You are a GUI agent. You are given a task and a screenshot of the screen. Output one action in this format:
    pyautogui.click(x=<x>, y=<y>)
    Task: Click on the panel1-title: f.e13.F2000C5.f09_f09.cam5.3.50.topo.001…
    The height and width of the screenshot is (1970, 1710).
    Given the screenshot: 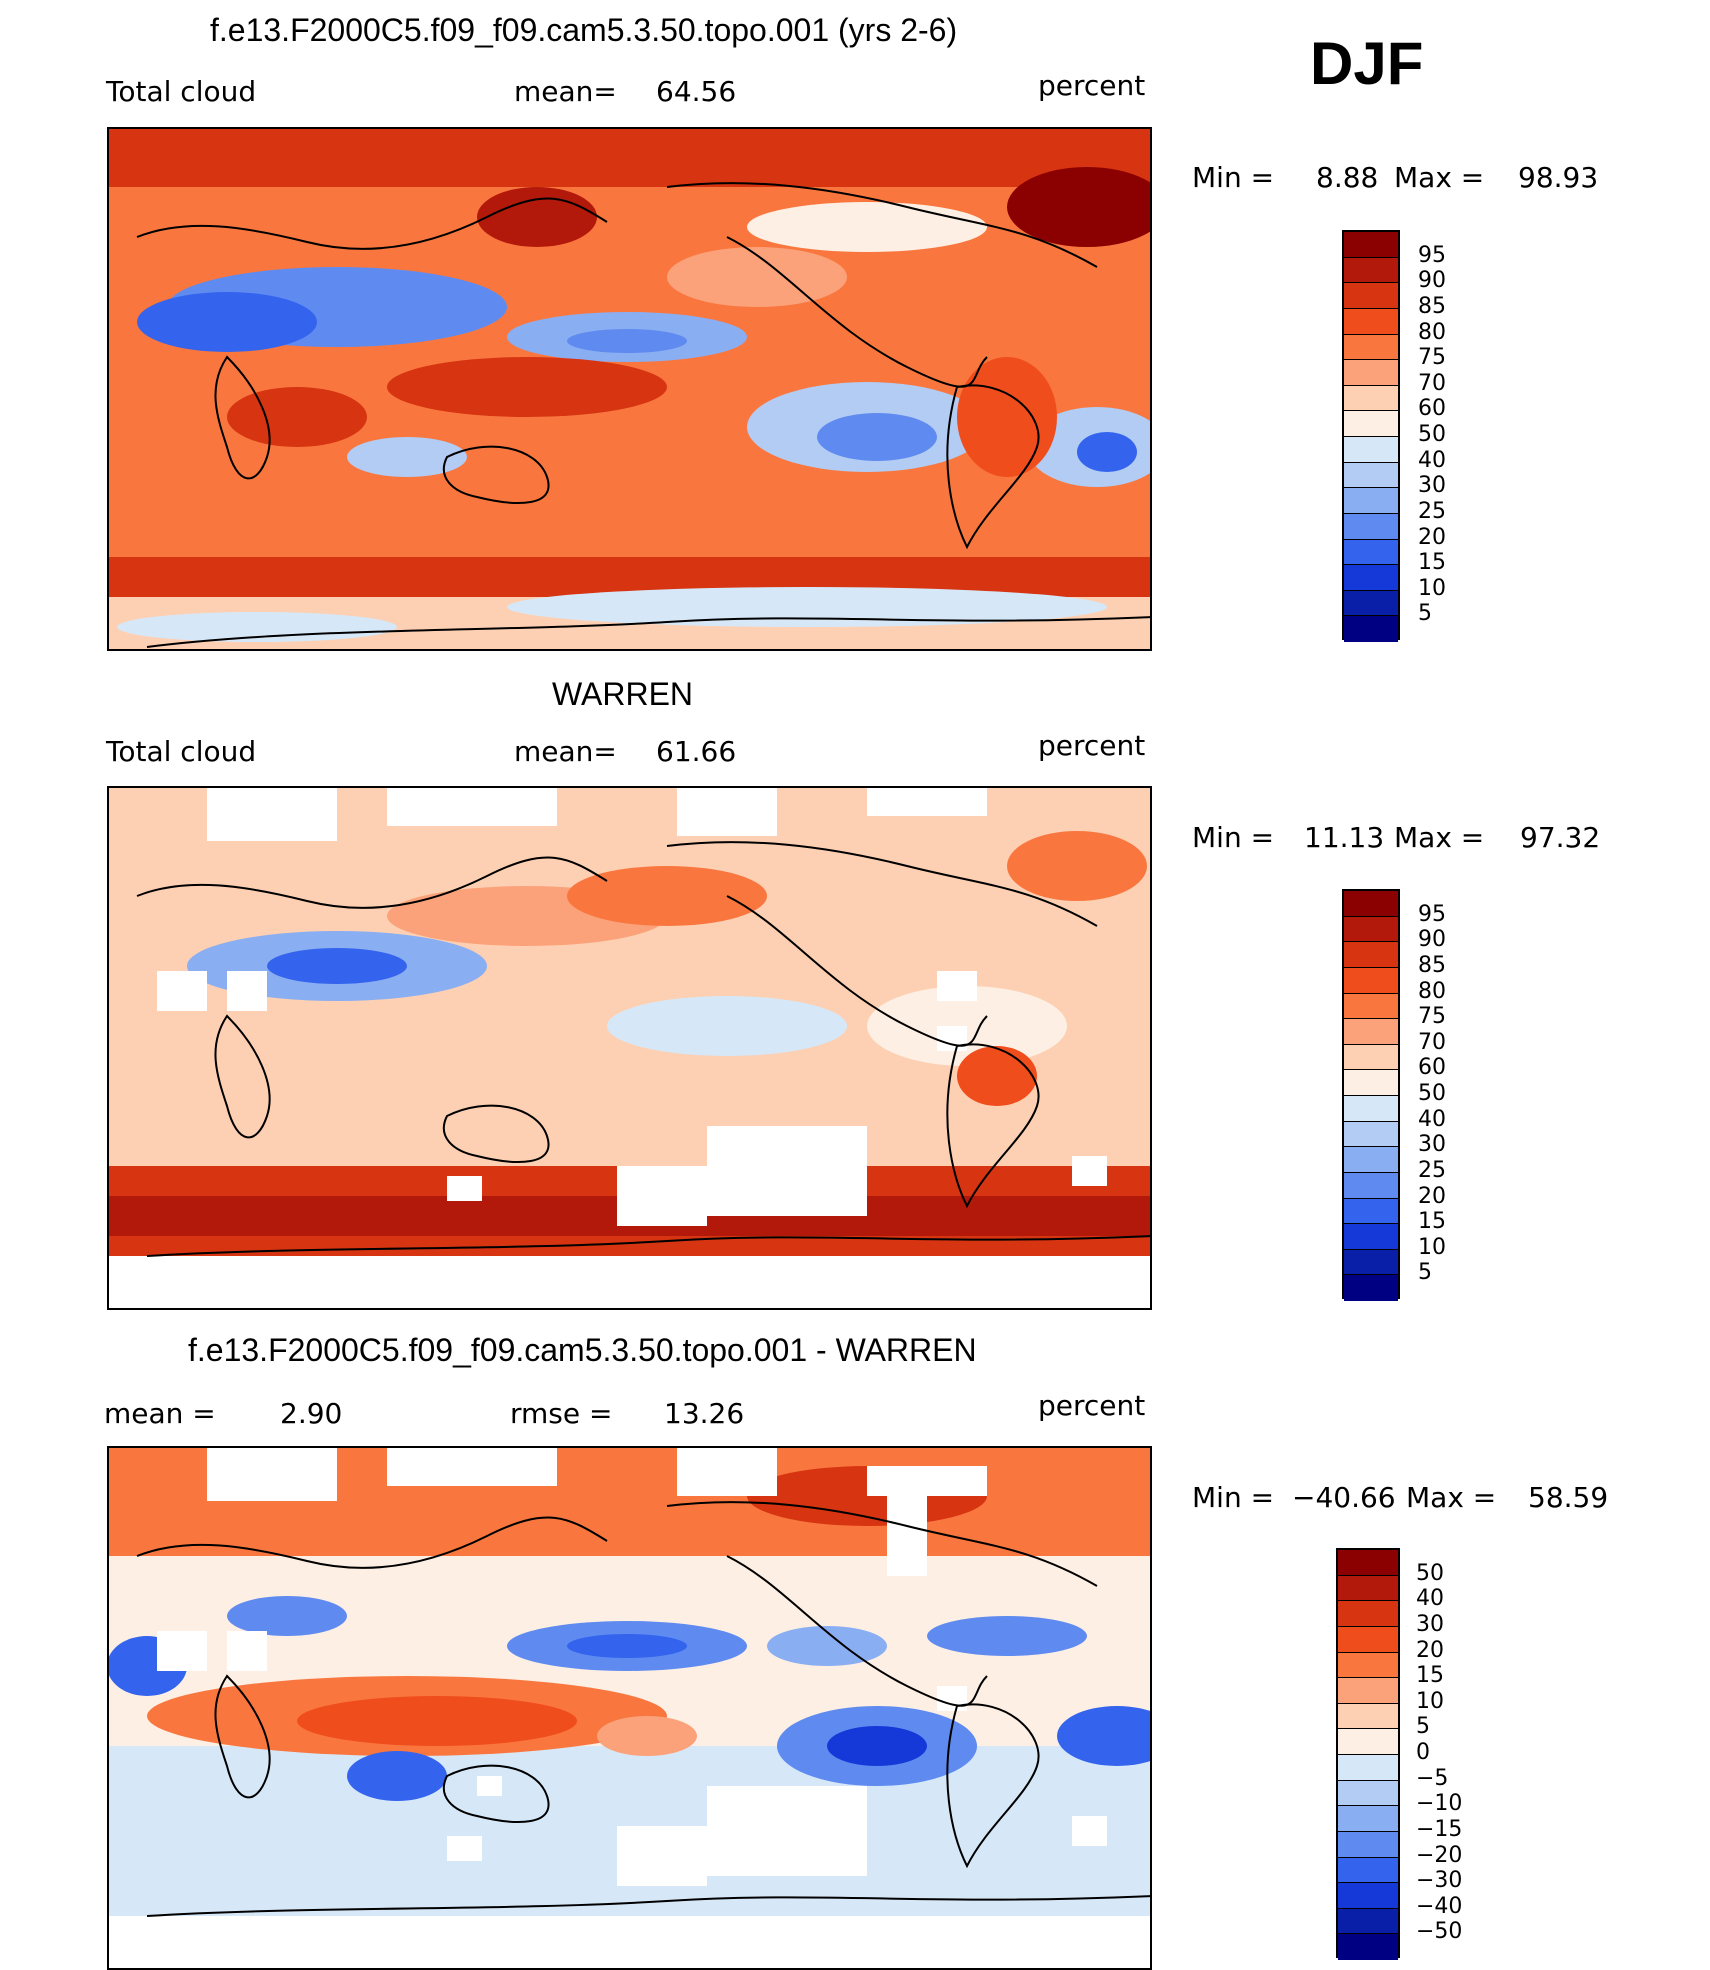 What is the action you would take?
    pyautogui.click(x=584, y=30)
    